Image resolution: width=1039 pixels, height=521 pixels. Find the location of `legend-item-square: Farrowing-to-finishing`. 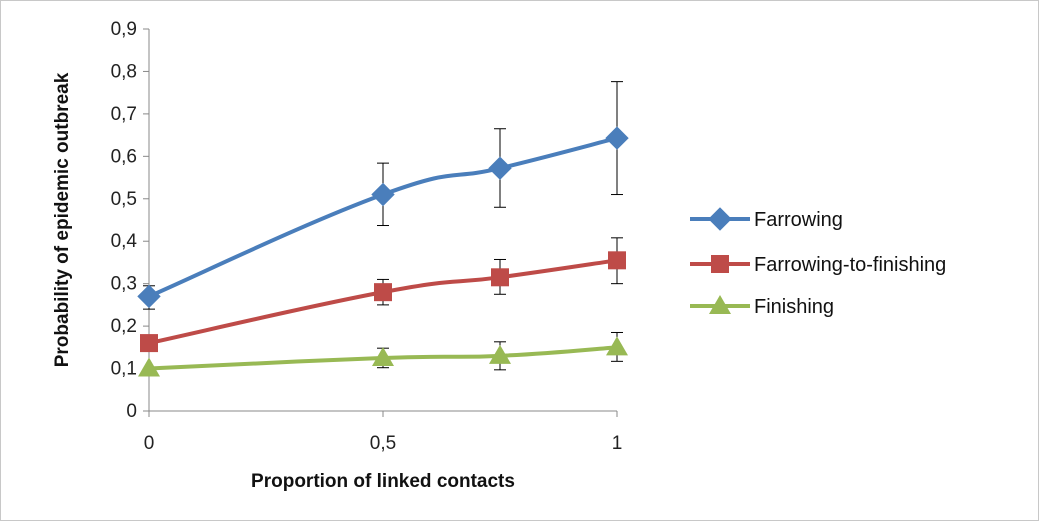

legend-item-square: Farrowing-to-finishing is located at coordinates (818, 265).